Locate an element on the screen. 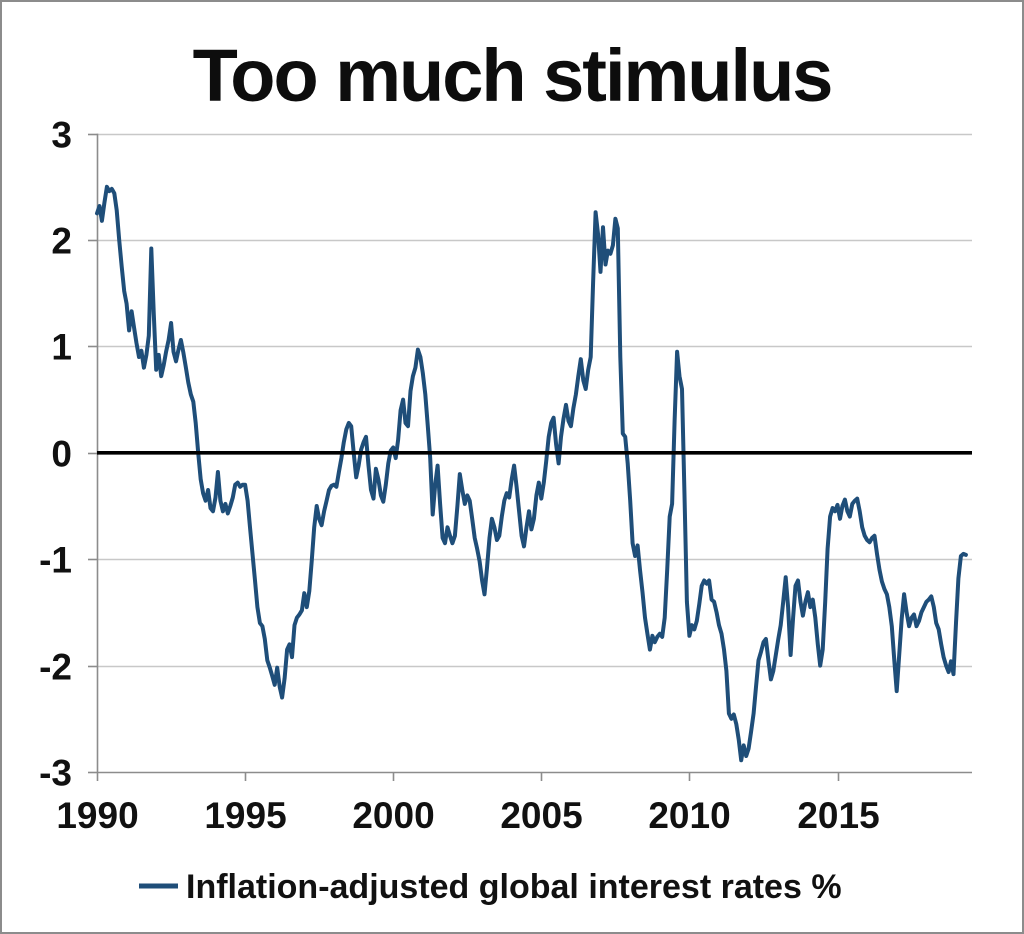 This screenshot has width=1024, height=934. y-tick-label: -2 is located at coordinates (55, 667).